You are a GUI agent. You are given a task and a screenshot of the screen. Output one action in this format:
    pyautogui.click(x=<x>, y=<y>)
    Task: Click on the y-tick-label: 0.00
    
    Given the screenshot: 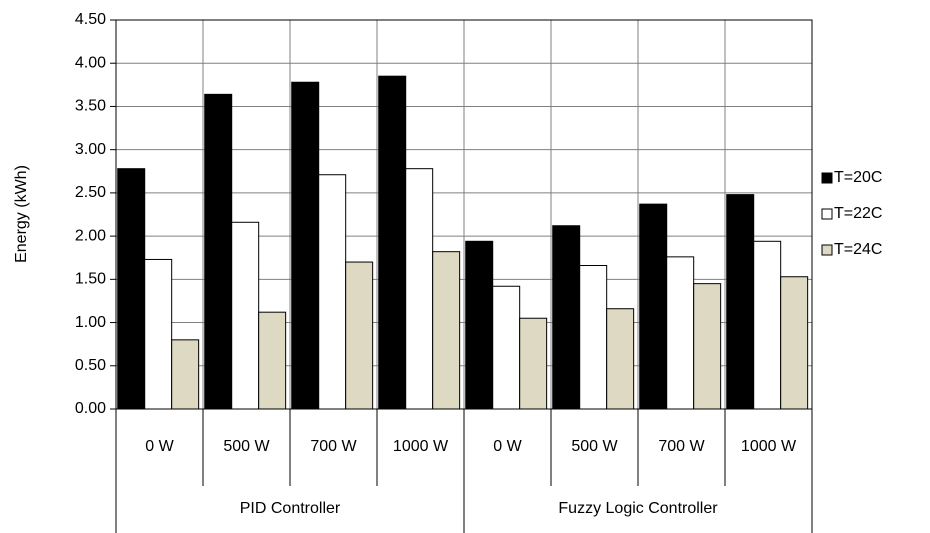 What is the action you would take?
    pyautogui.click(x=90, y=408)
    